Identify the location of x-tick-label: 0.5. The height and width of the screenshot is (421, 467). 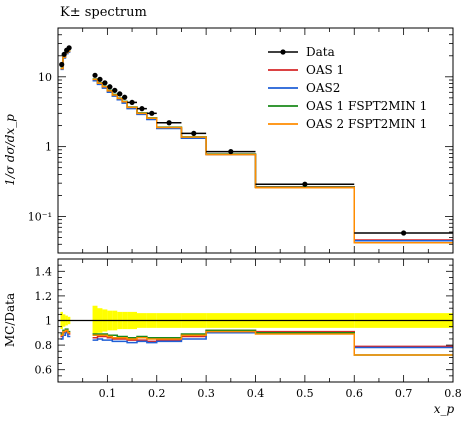
(305, 393).